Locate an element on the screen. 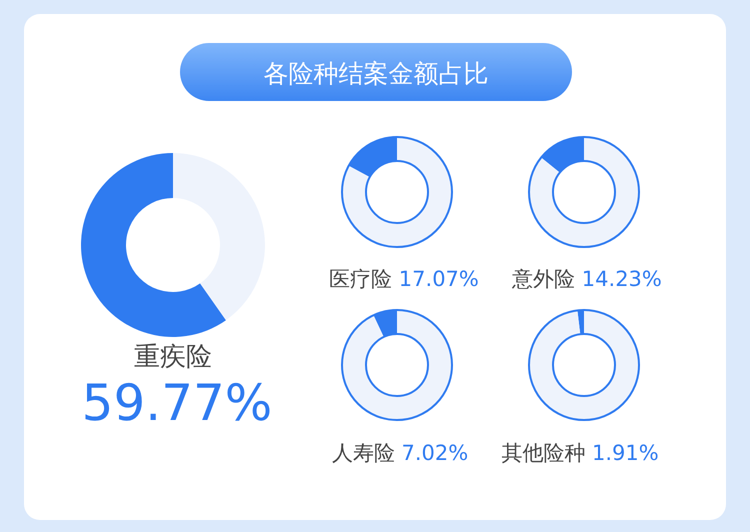  text: 14.23% is located at coordinates (622, 279).